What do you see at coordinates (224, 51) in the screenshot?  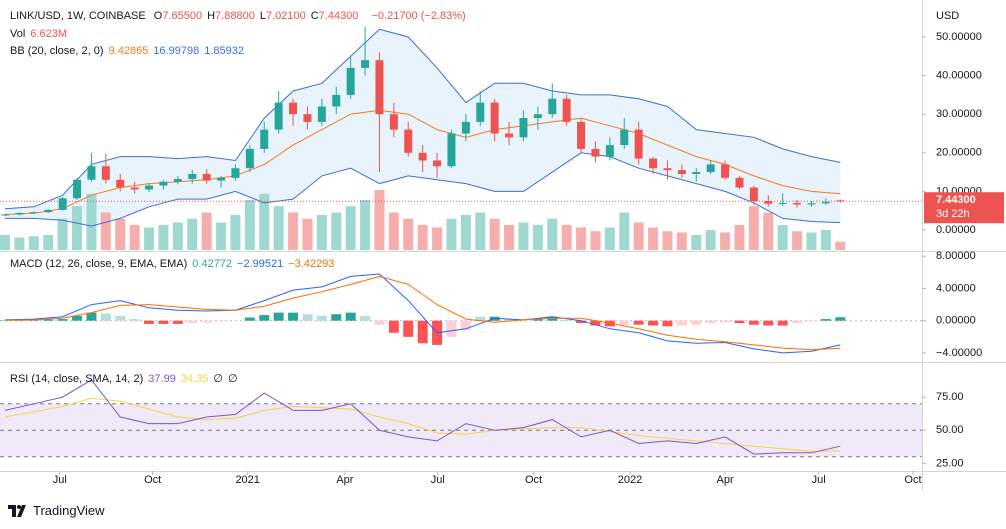 I see `bb-value: 1.85932` at bounding box center [224, 51].